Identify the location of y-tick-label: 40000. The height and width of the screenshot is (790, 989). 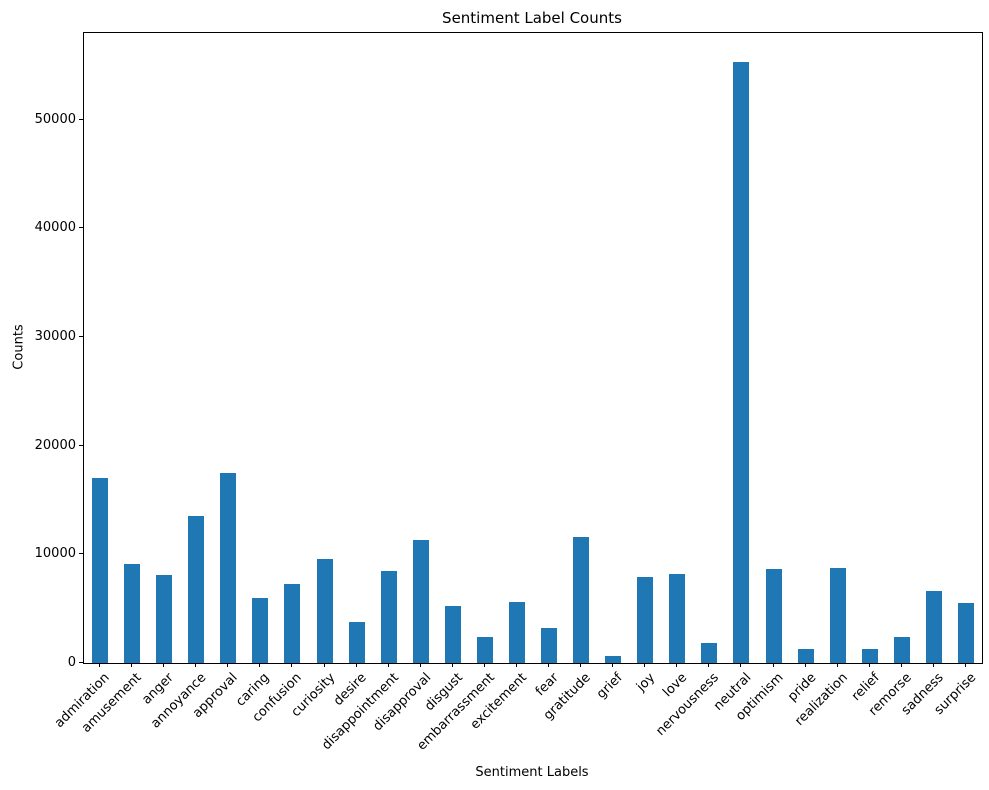
(55, 227).